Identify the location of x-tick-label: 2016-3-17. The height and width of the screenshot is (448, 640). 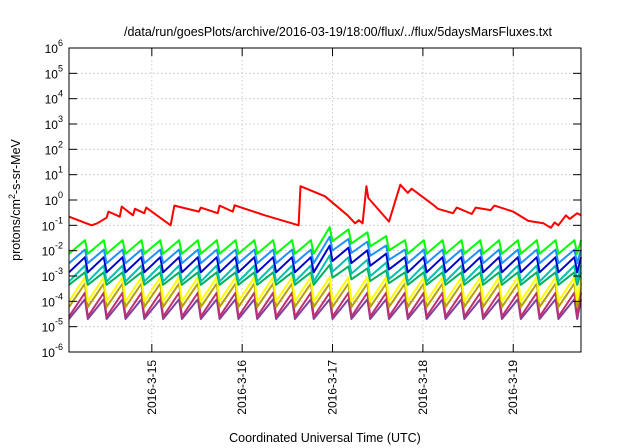
(333, 387).